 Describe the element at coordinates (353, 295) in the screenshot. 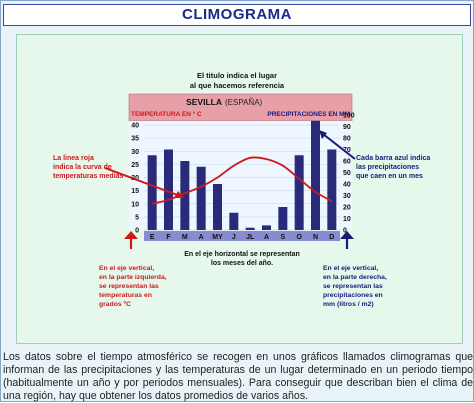

I see `bottom-right-note-line-4: precipitaciones en` at that location.